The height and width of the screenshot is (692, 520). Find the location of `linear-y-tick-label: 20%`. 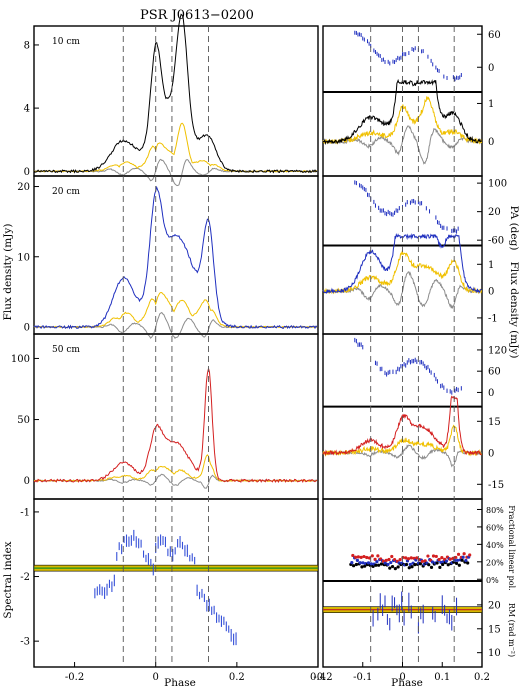

linear-y-tick-label: 20% is located at coordinates (495, 562).